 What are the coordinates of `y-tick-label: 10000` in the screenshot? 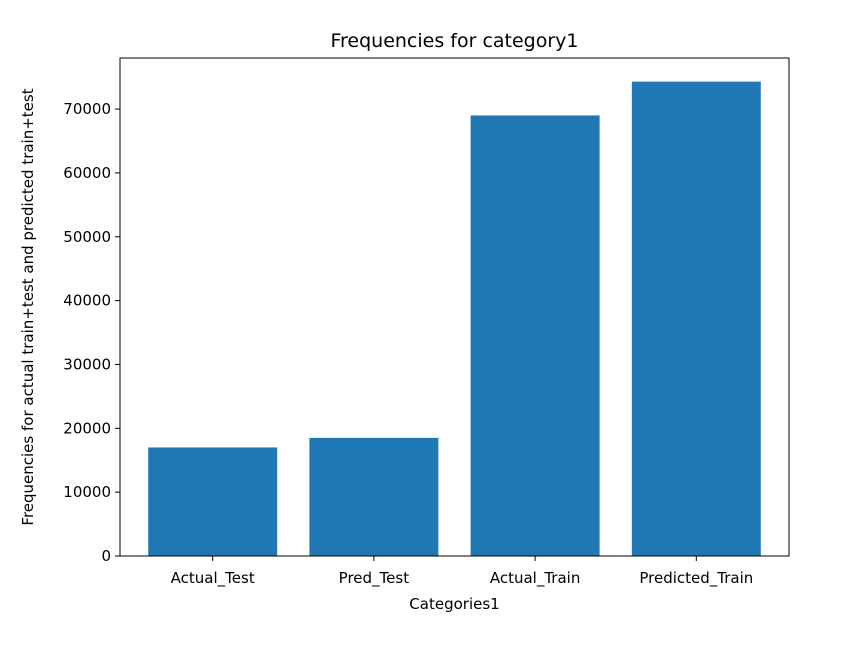 It's located at (87, 492).